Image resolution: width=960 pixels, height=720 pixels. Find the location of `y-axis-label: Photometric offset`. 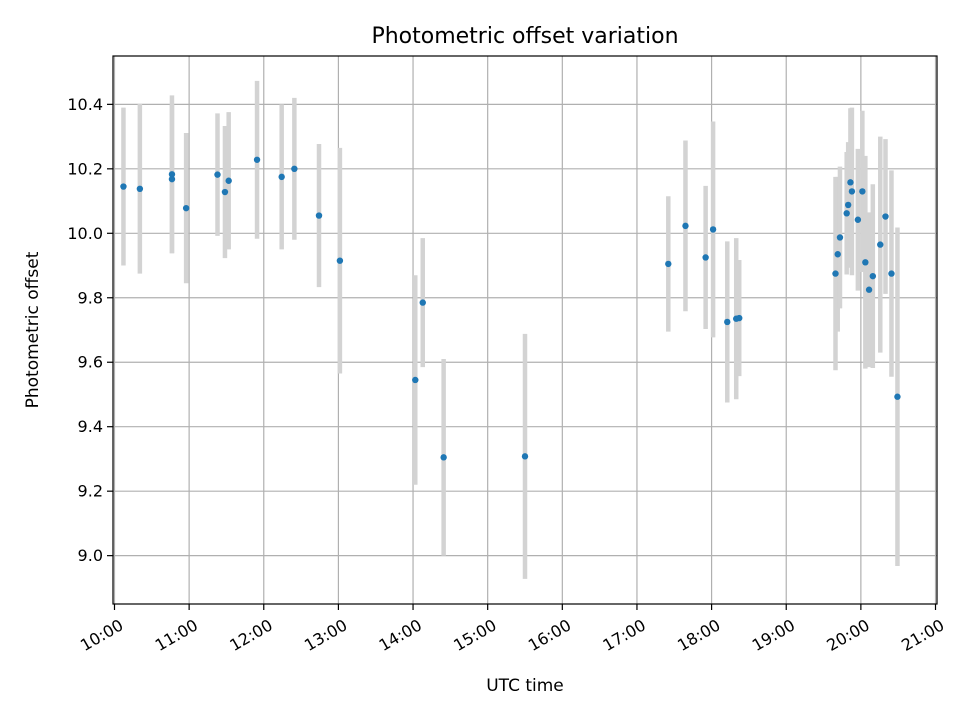

y-axis-label: Photometric offset is located at coordinates (33, 329).